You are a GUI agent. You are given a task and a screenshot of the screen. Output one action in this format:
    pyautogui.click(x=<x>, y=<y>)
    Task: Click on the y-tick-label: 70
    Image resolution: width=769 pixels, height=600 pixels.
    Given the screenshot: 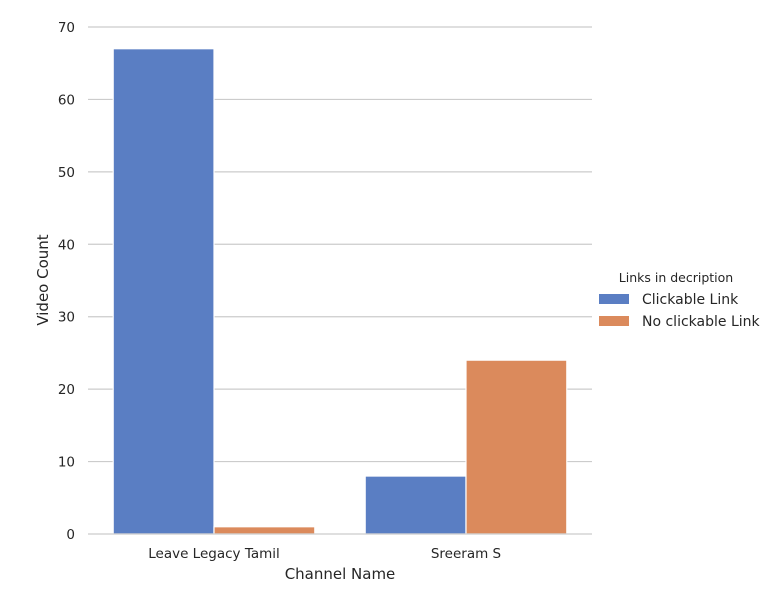 What is the action you would take?
    pyautogui.click(x=66, y=28)
    